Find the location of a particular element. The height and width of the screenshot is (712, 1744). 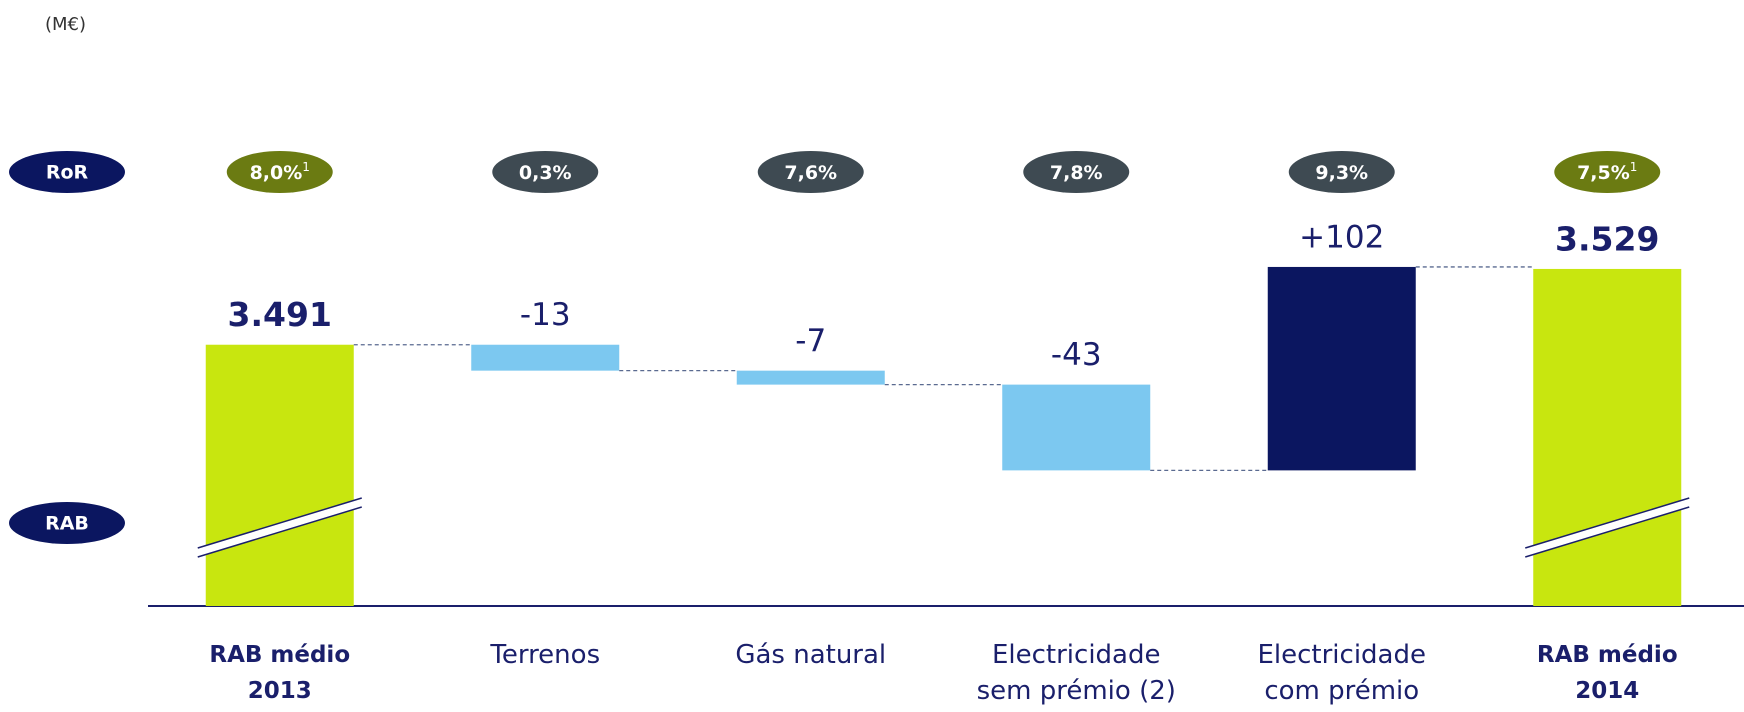

ror-row-label: RoR is located at coordinates (67, 173).